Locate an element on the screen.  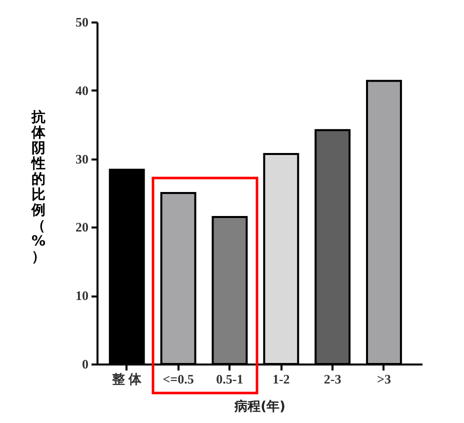
y-tick-label: 40 is located at coordinates (82, 90).